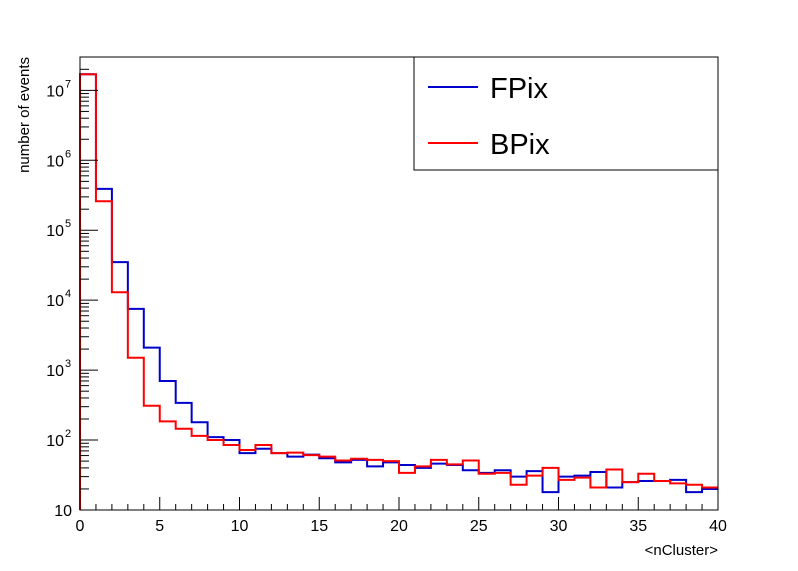 This screenshot has height=571, width=798. I want to click on y-tick-exponent: 7, so click(68, 84).